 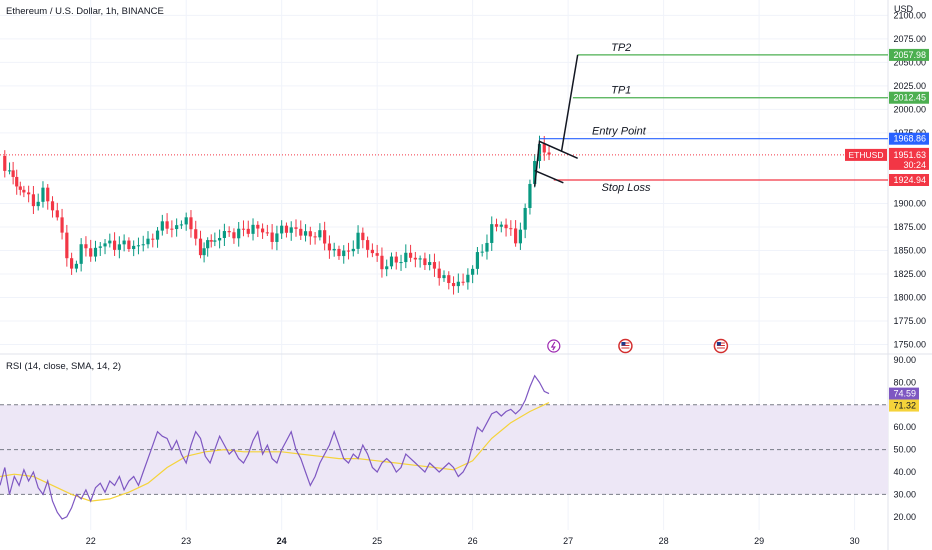 I want to click on last-price-label: 1951.63, so click(x=909, y=155).